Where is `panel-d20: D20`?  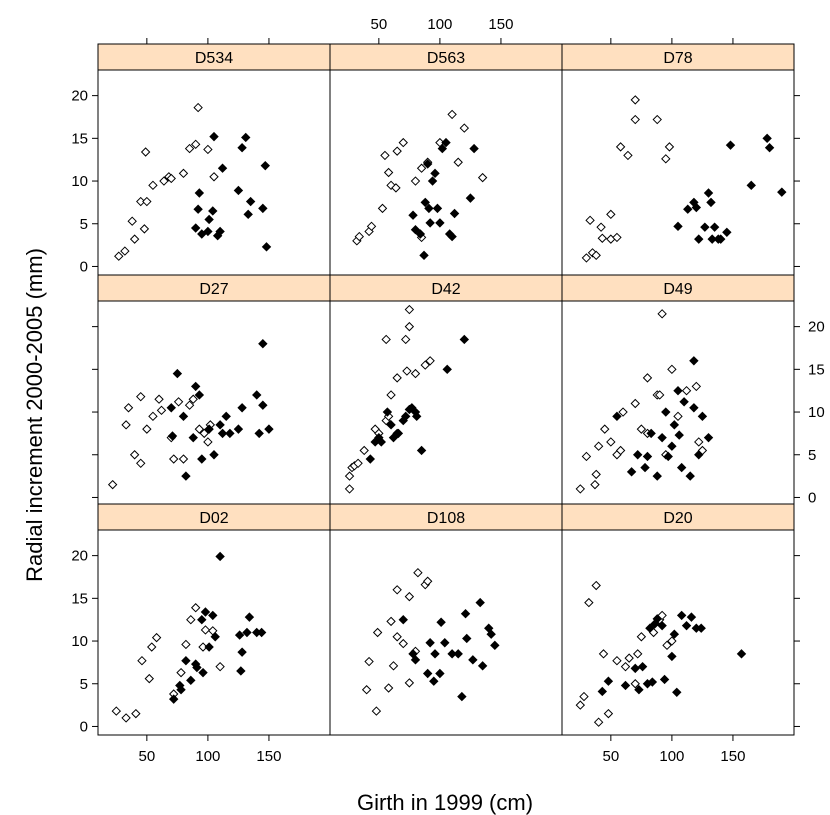
panel-d20: D20 is located at coordinates (678, 619).